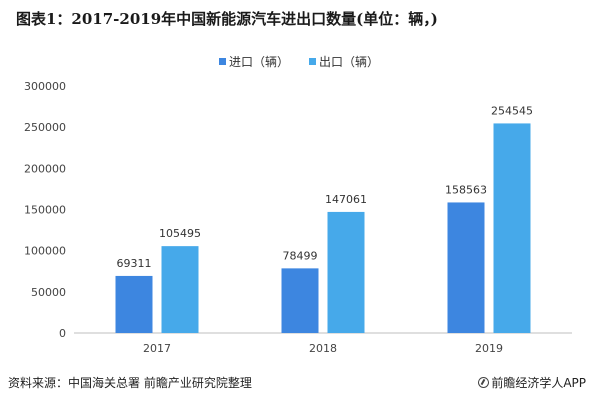 The height and width of the screenshot is (403, 592). I want to click on chart-title: 图表1：2017-2019年中国新能源汽车进出口数量(单位：辆，), so click(227, 19).